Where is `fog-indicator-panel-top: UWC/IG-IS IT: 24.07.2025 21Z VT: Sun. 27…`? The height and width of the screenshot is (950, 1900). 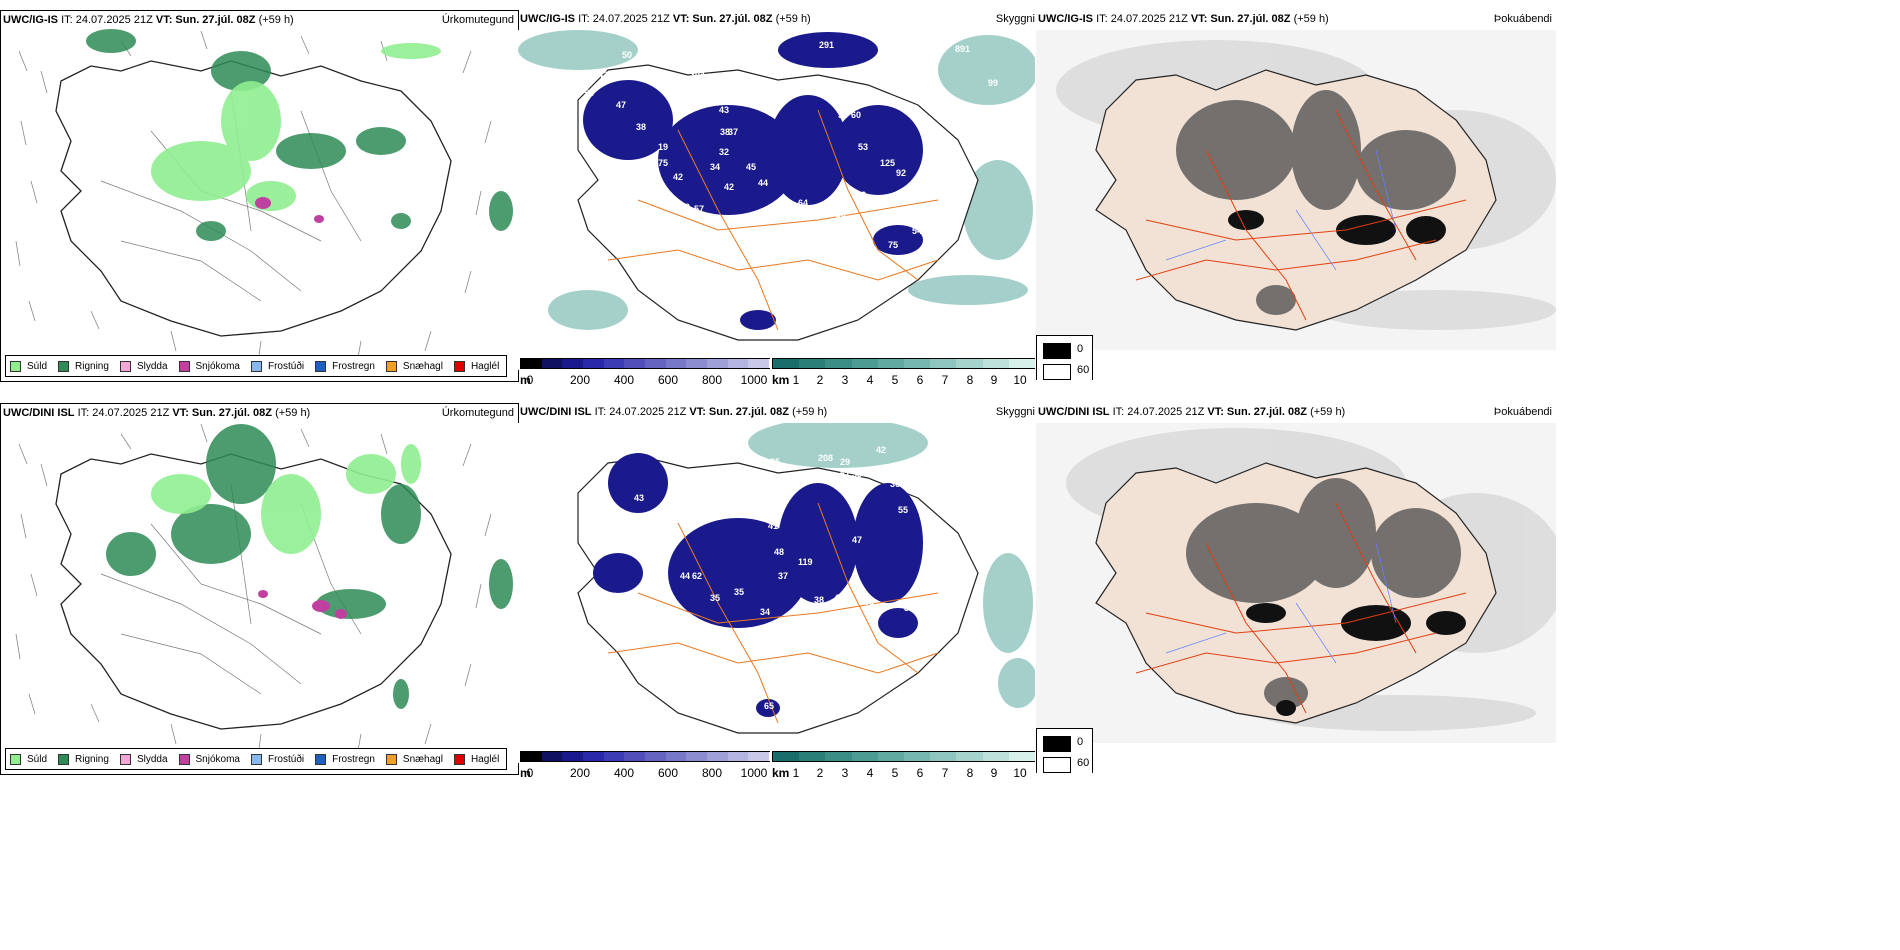
fog-indicator-panel-top: UWC/IG-IS IT: 24.07.2025 21Z VT: Sun. 27… is located at coordinates (1296, 195).